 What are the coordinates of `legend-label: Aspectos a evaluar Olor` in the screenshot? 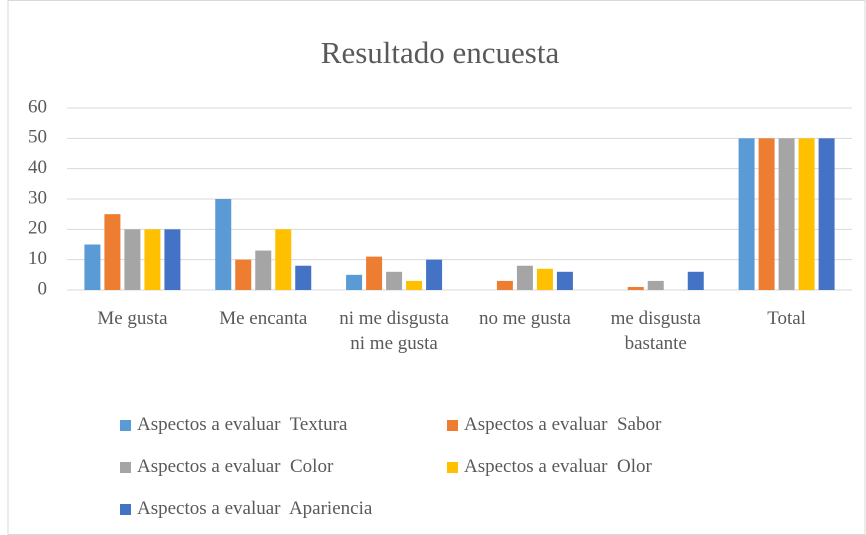 It's located at (558, 466).